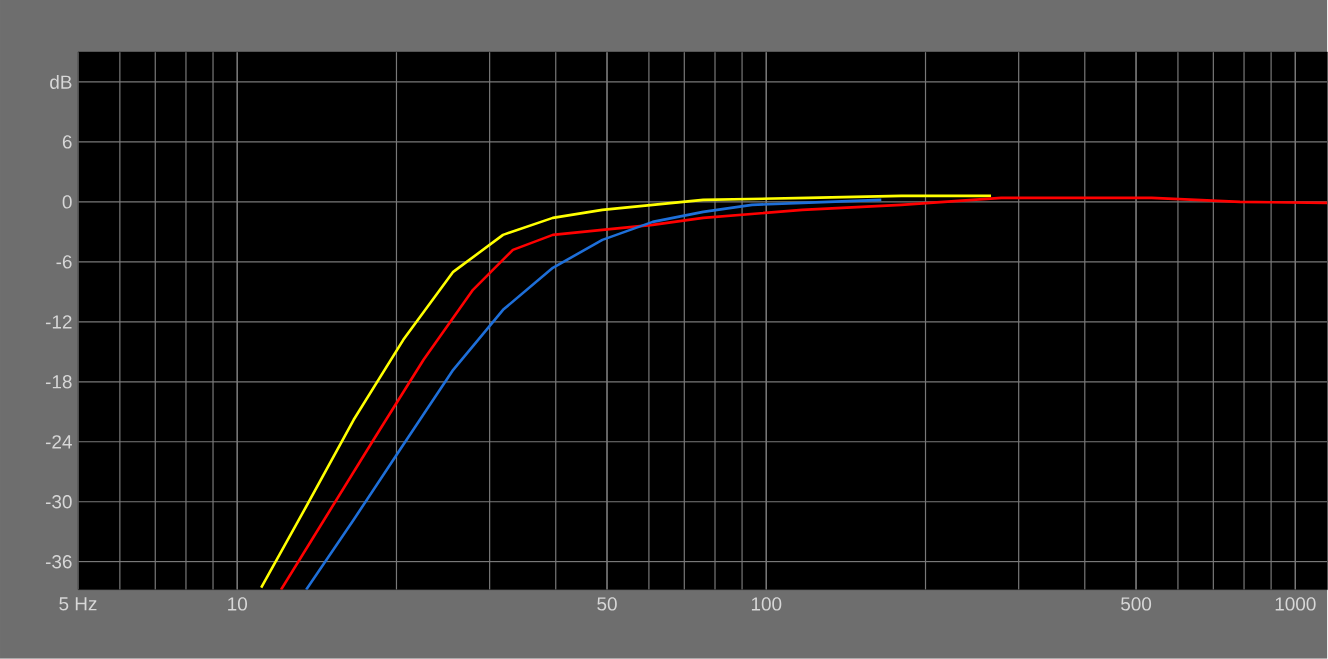 This screenshot has width=1328, height=659. Describe the element at coordinates (1295, 604) in the screenshot. I see `x-tick-label: 1000` at that location.